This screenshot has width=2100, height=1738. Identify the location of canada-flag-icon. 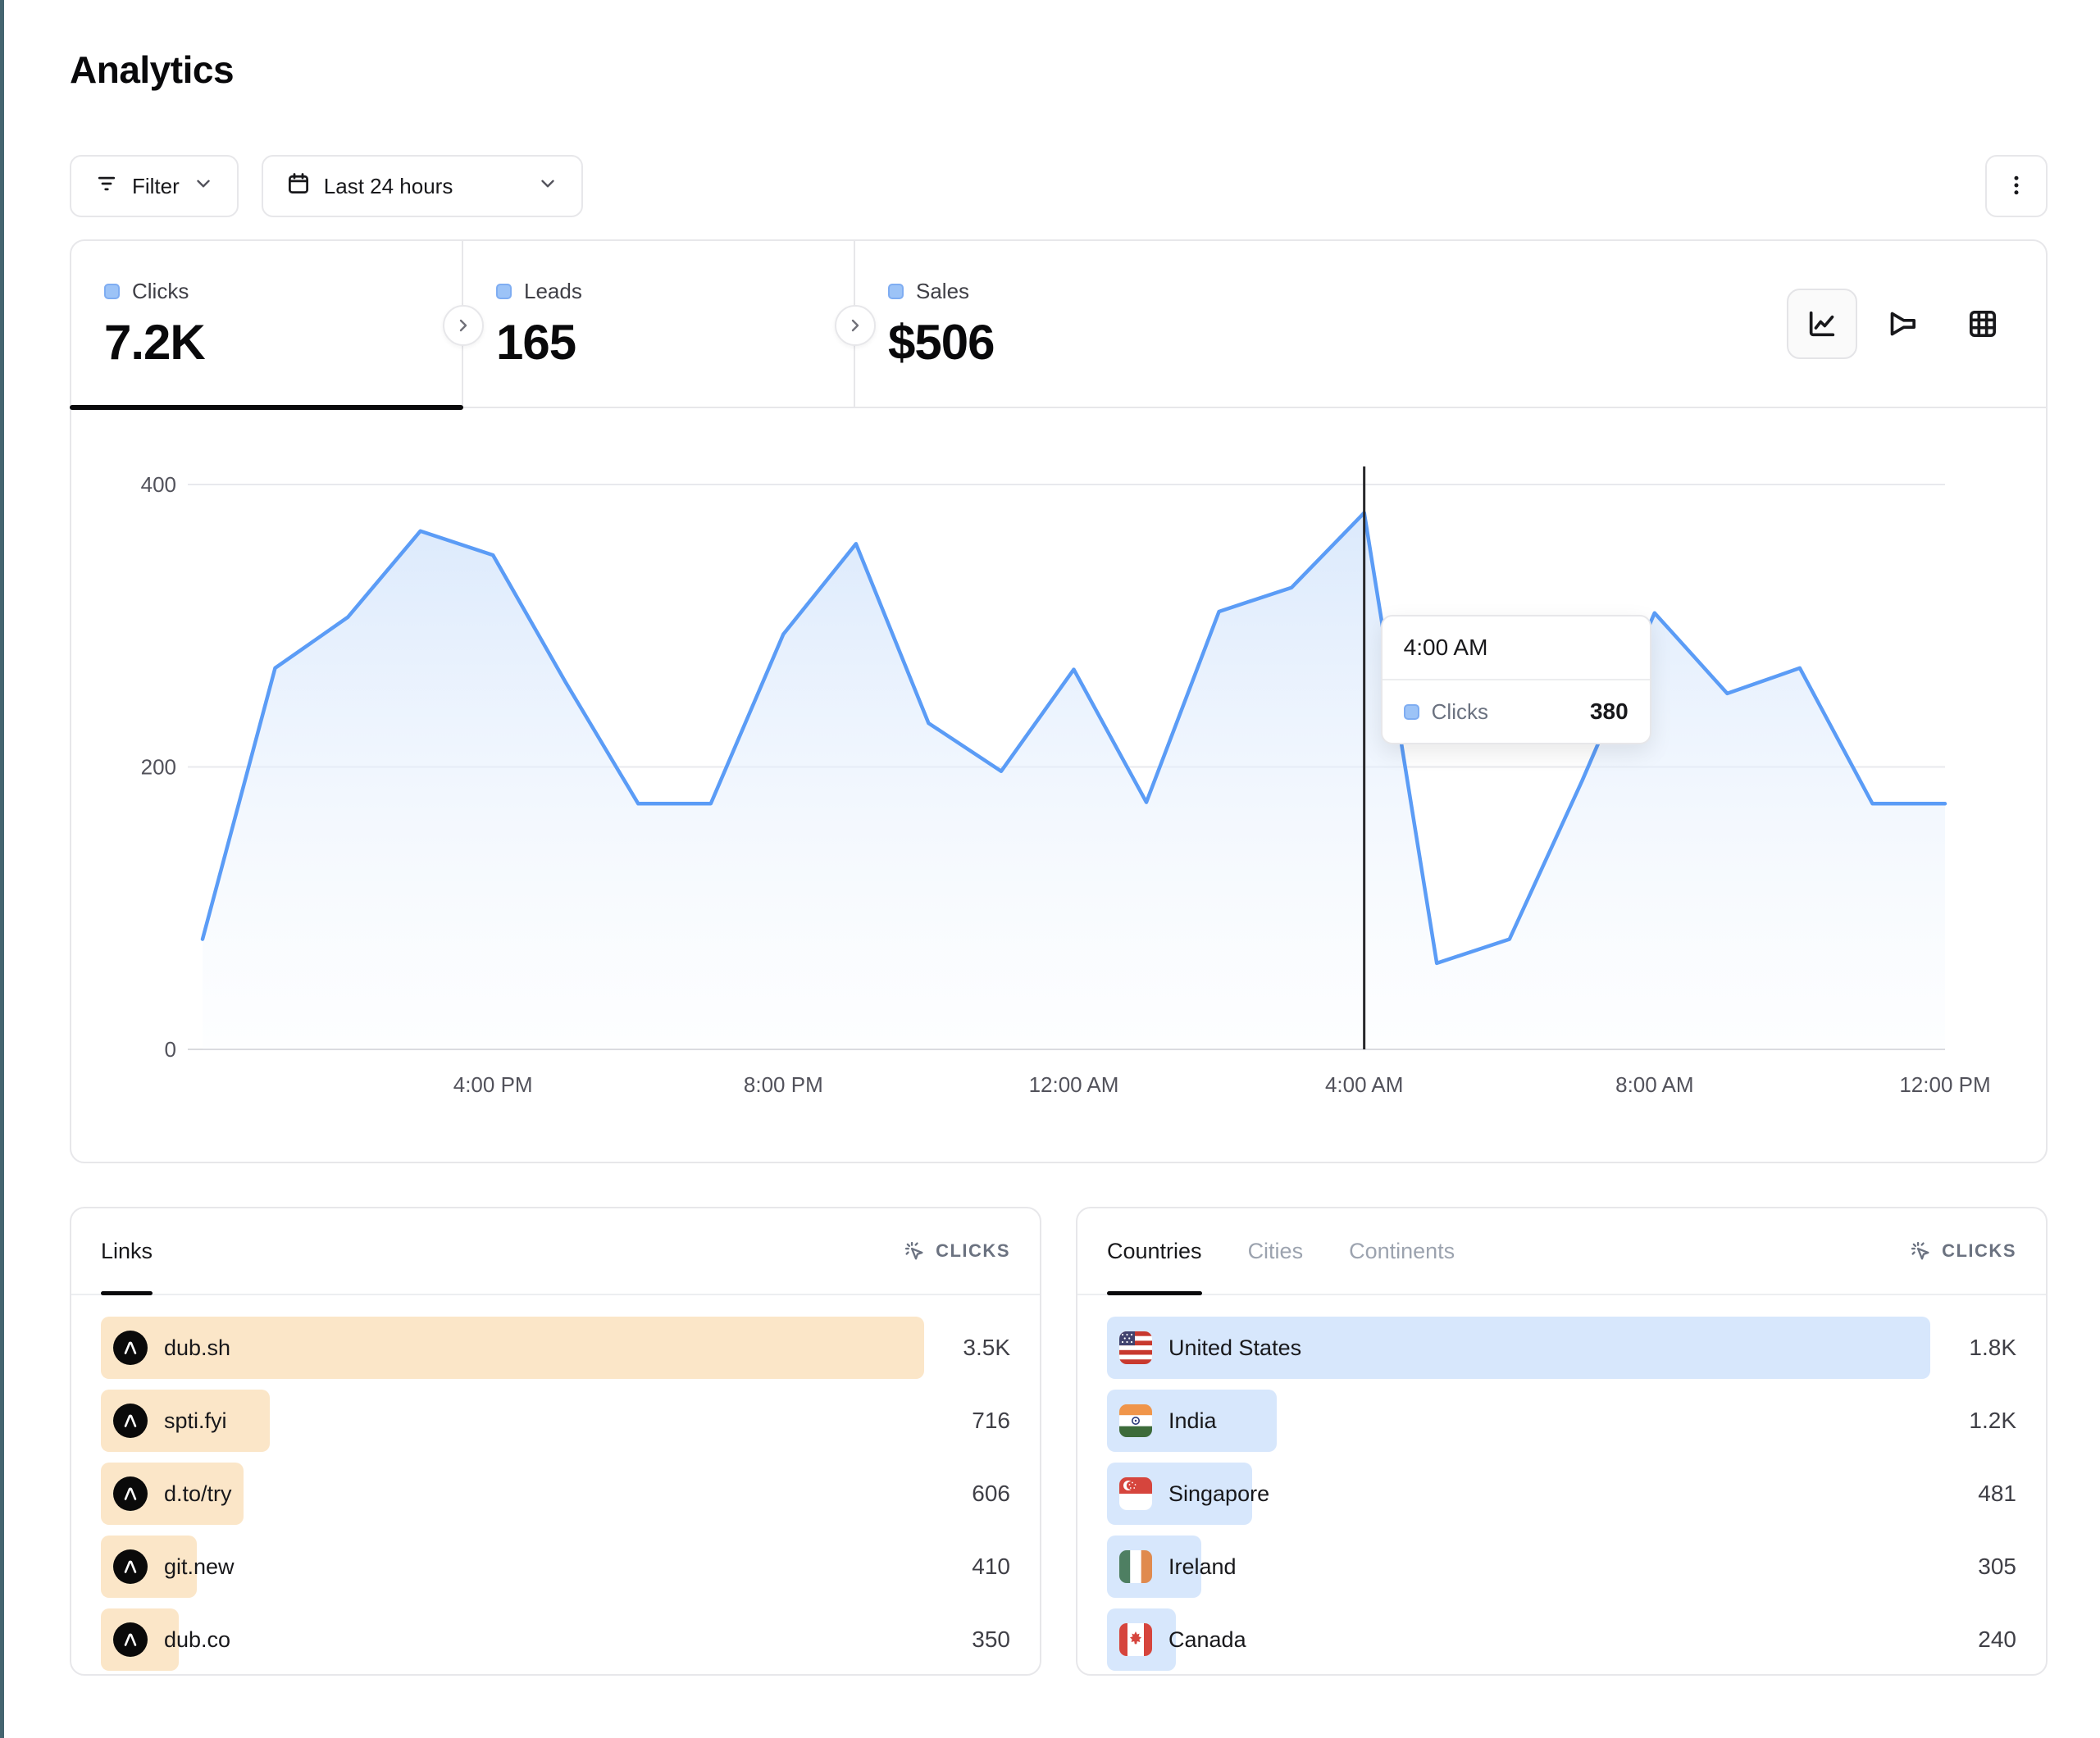
(1135, 1639).